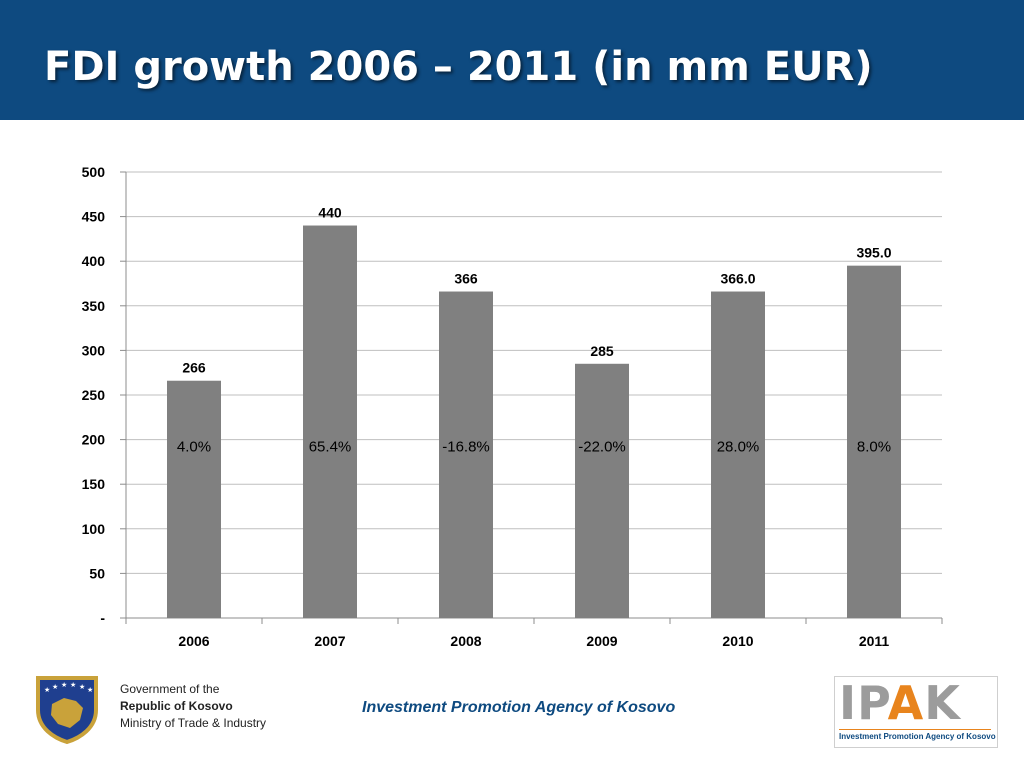  What do you see at coordinates (738, 447) in the screenshot?
I see `growth-rate-label: 28.0%` at bounding box center [738, 447].